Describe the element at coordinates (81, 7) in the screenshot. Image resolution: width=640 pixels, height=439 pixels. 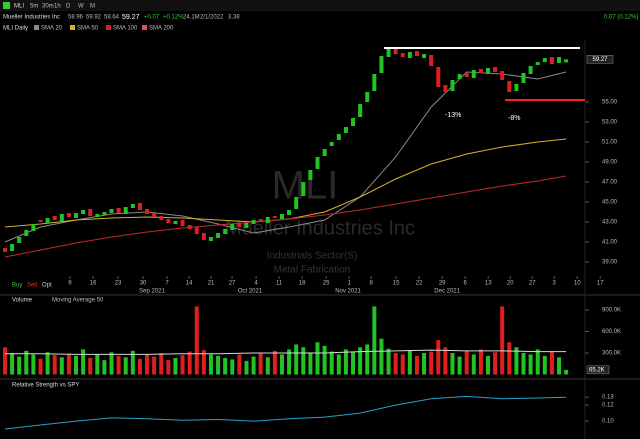
I see `toolbar-button: W` at that location.